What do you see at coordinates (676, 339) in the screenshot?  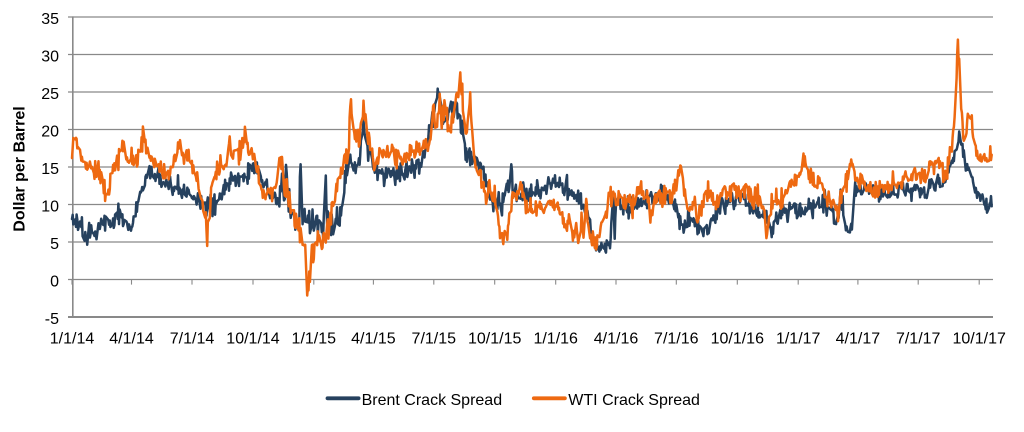 I see `svg-text: 7/1/16` at bounding box center [676, 339].